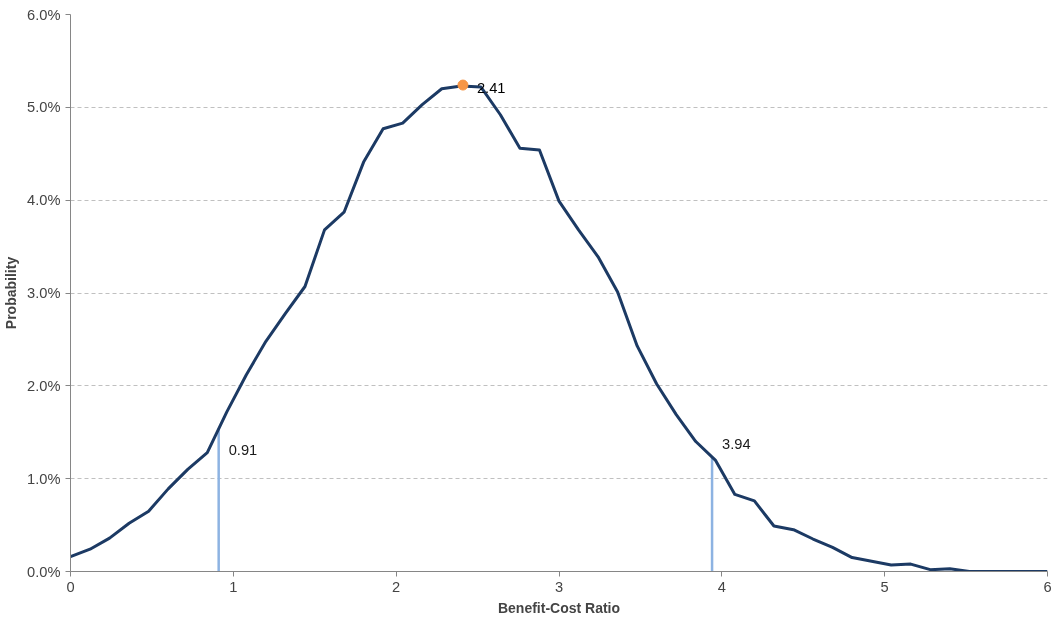  I want to click on y-tick-label: 6.0%, so click(44, 14).